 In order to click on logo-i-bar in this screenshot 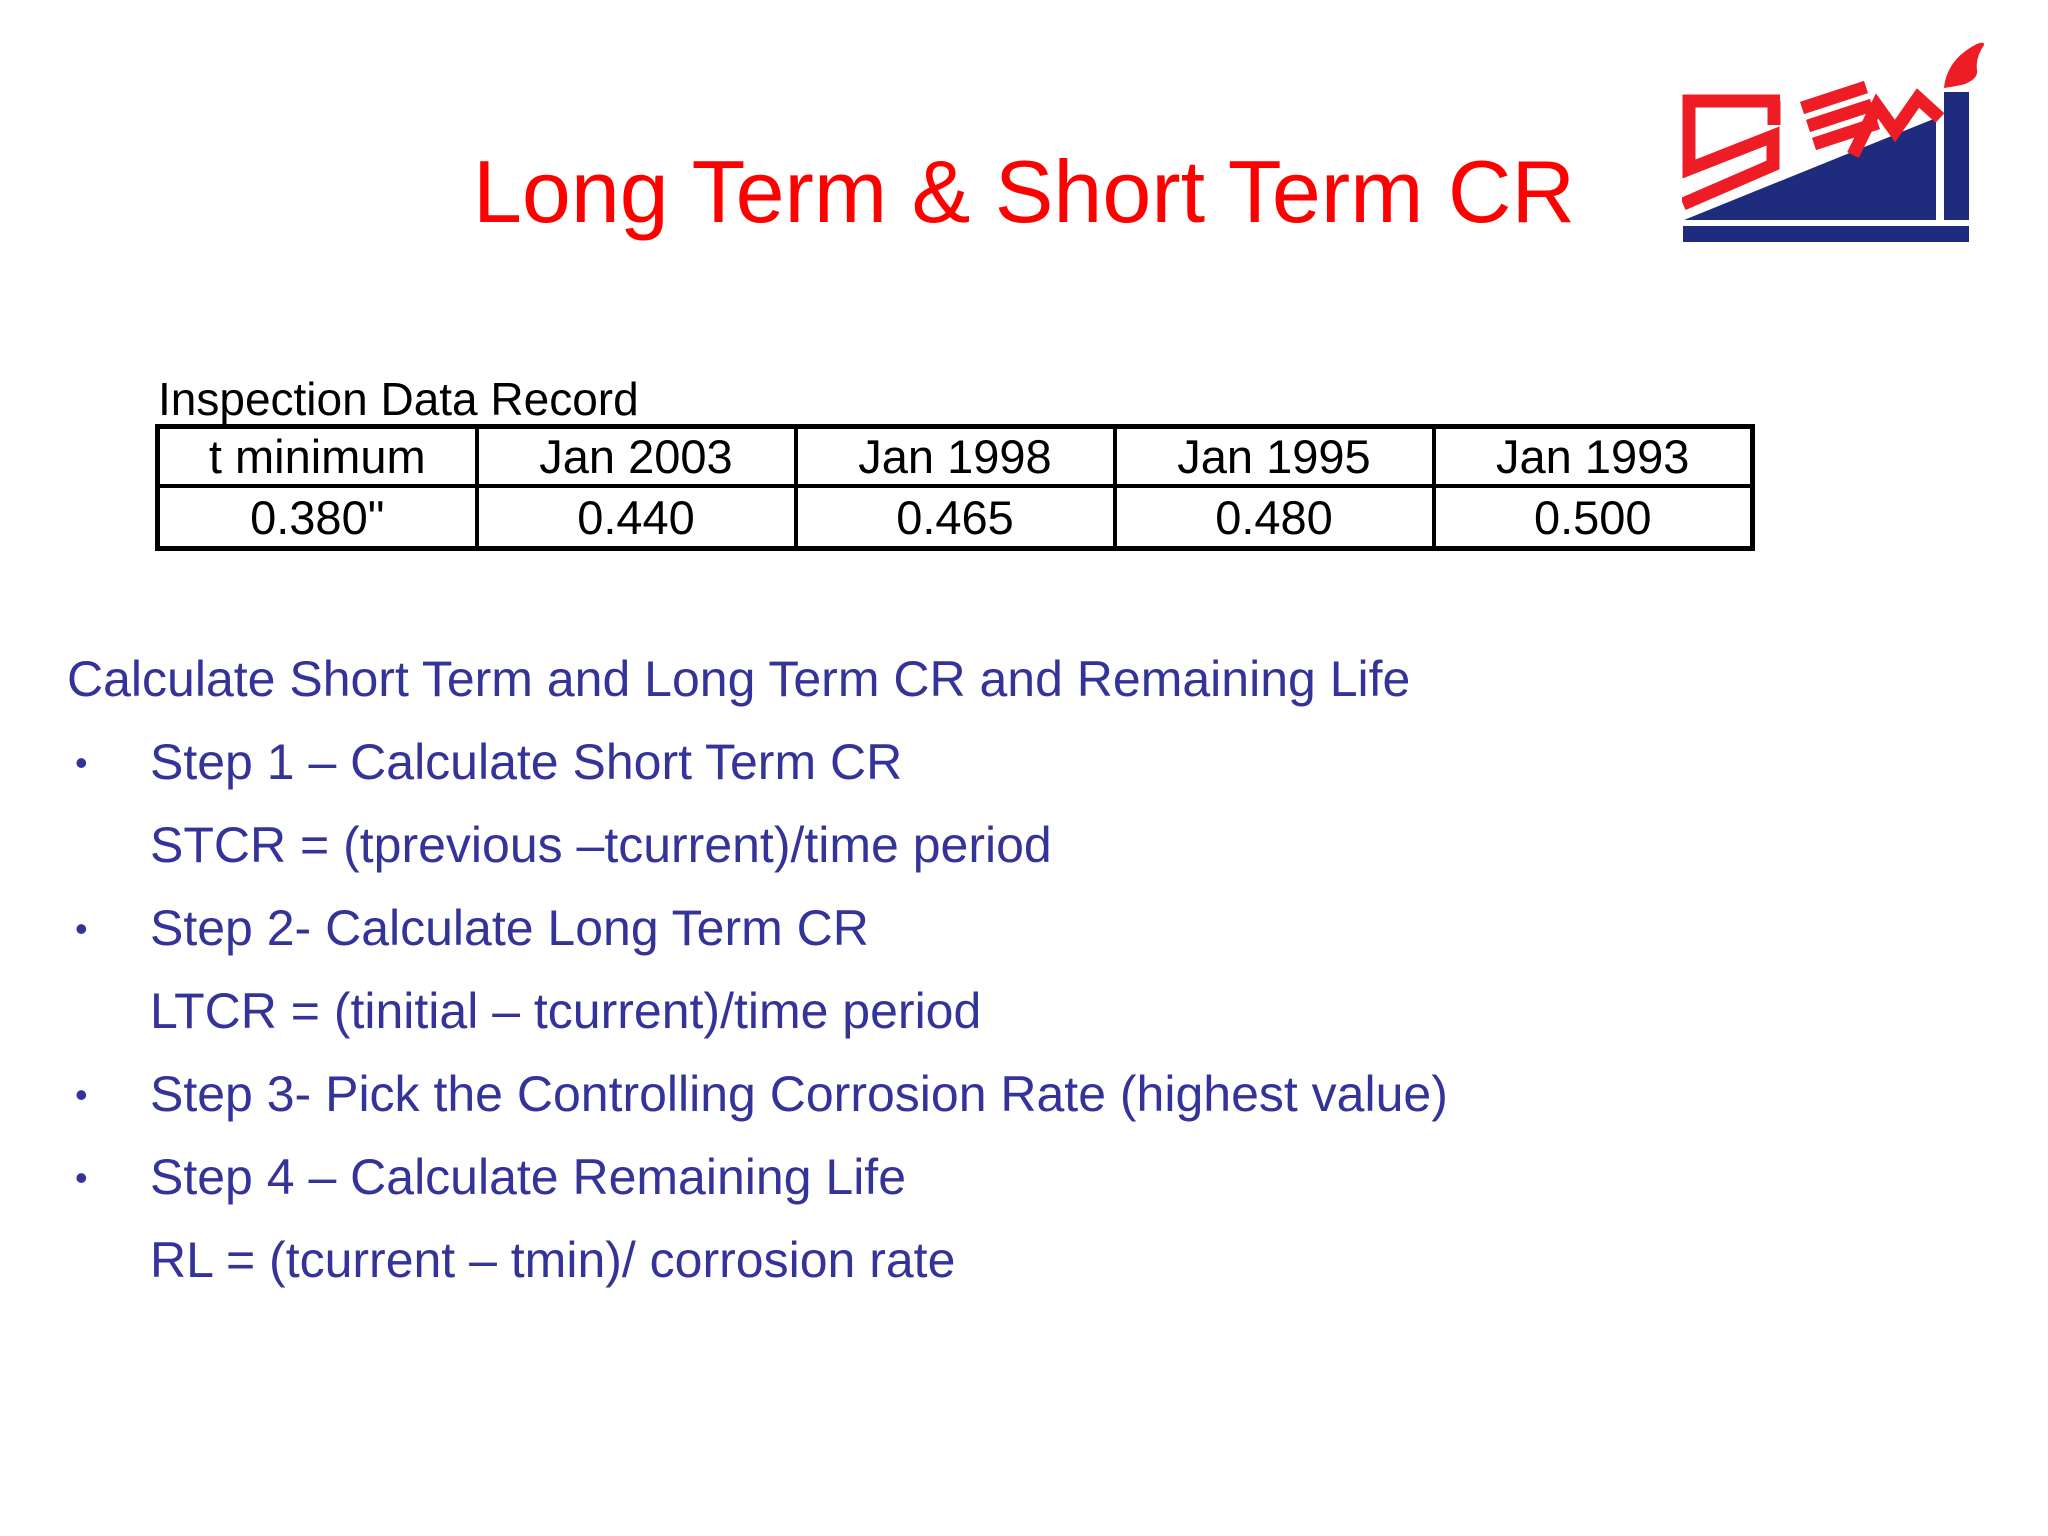, I will do `click(1956, 156)`.